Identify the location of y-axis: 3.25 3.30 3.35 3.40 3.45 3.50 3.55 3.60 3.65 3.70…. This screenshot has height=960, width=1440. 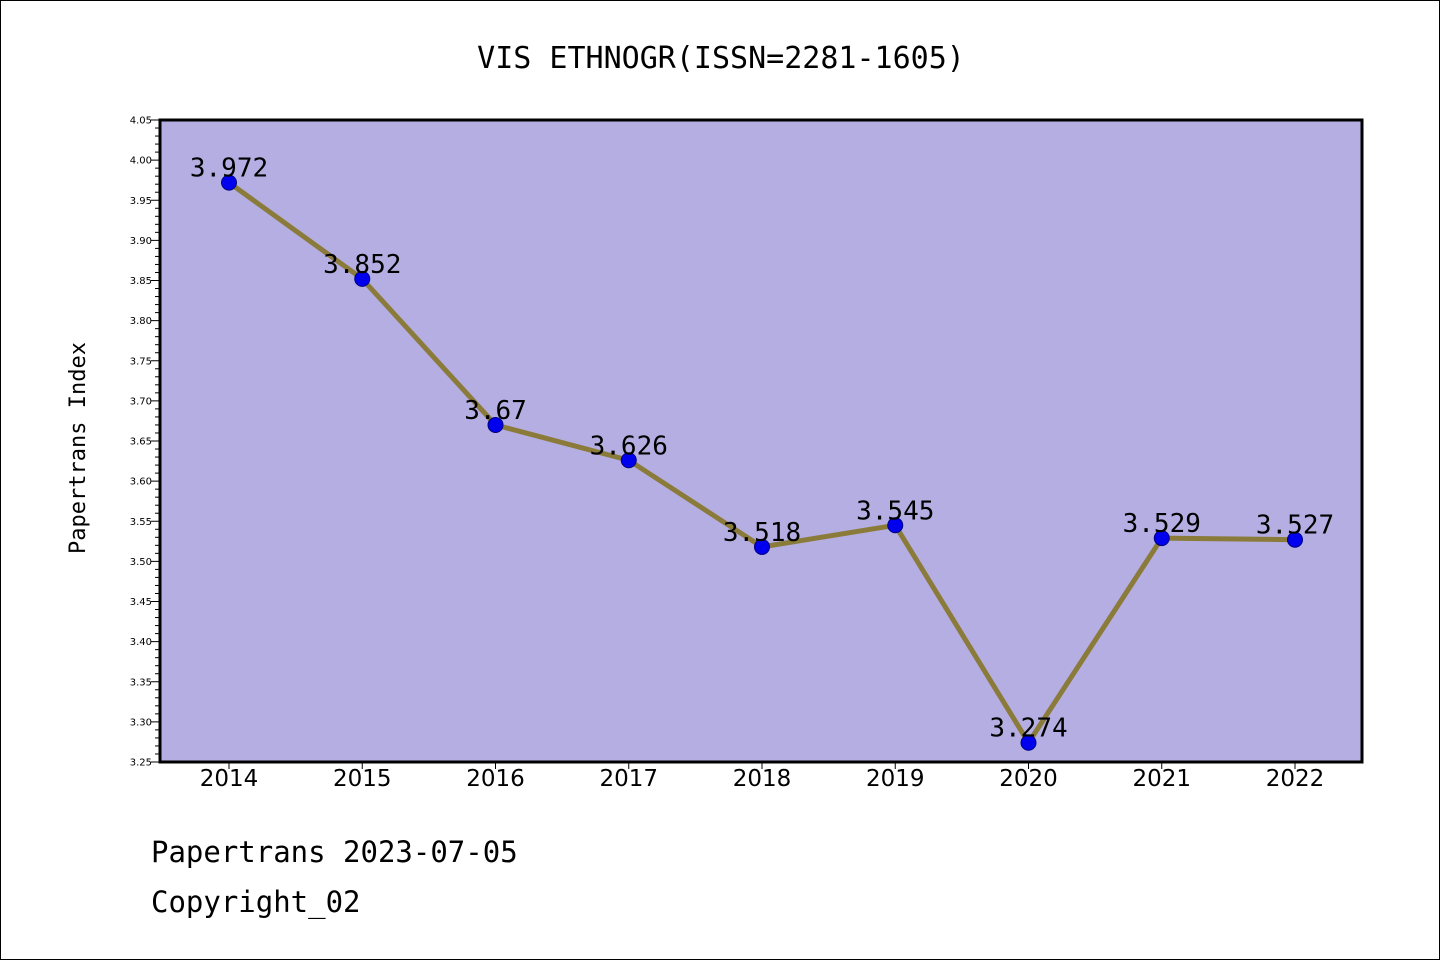
(145, 442).